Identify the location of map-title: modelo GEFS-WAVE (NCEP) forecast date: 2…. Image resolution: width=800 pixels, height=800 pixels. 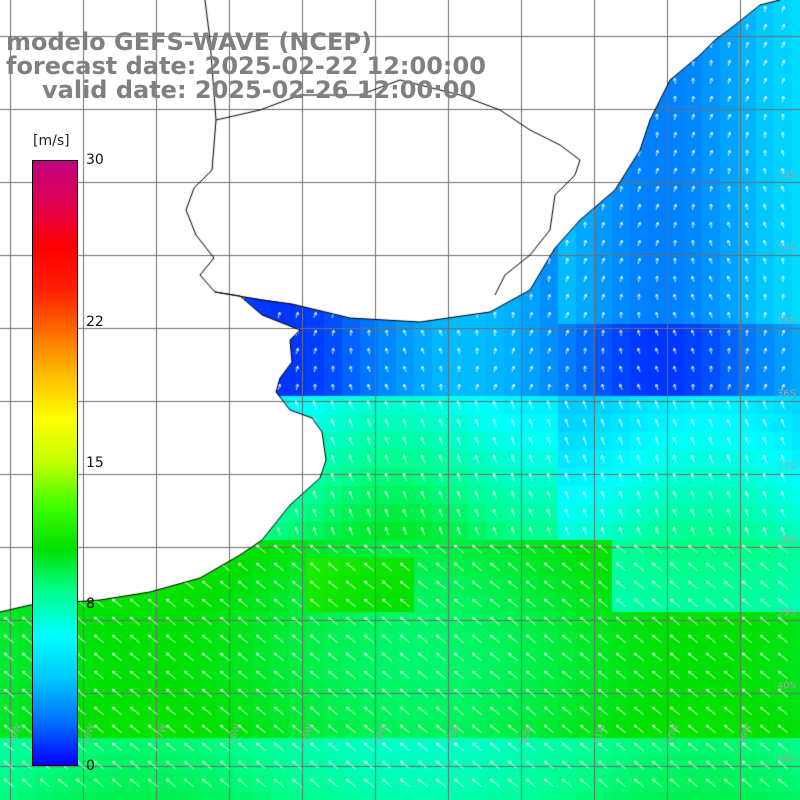
(246, 66).